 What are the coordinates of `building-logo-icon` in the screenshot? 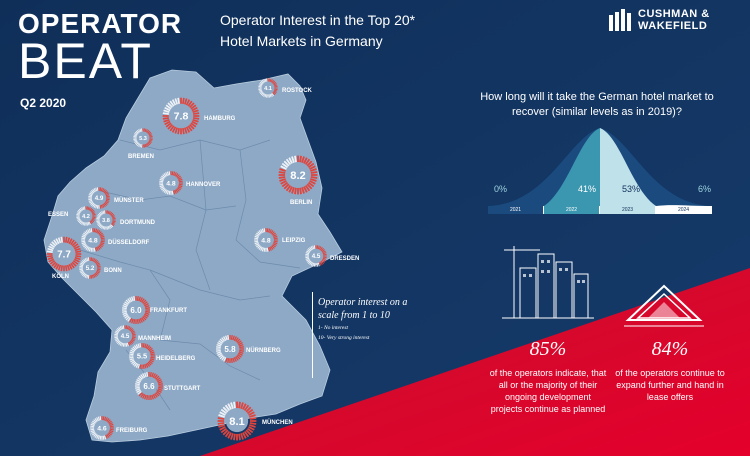 It's located at (620, 20).